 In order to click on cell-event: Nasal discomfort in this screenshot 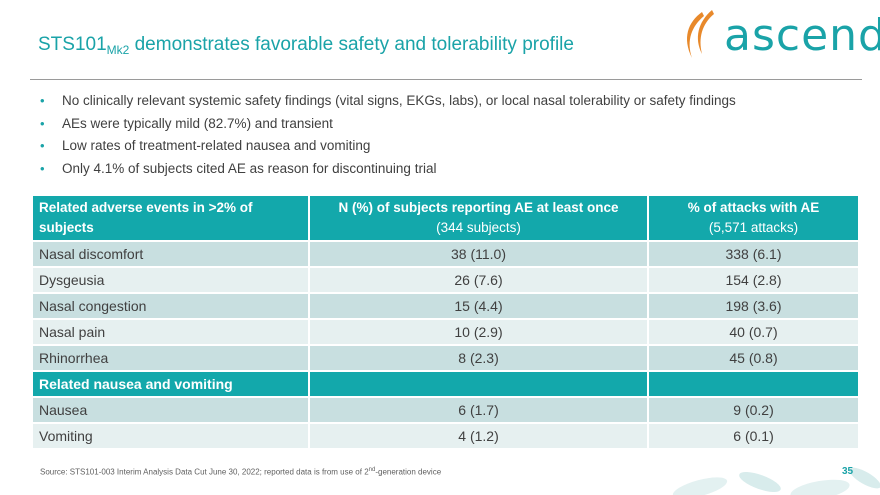, I will do `click(171, 254)`.